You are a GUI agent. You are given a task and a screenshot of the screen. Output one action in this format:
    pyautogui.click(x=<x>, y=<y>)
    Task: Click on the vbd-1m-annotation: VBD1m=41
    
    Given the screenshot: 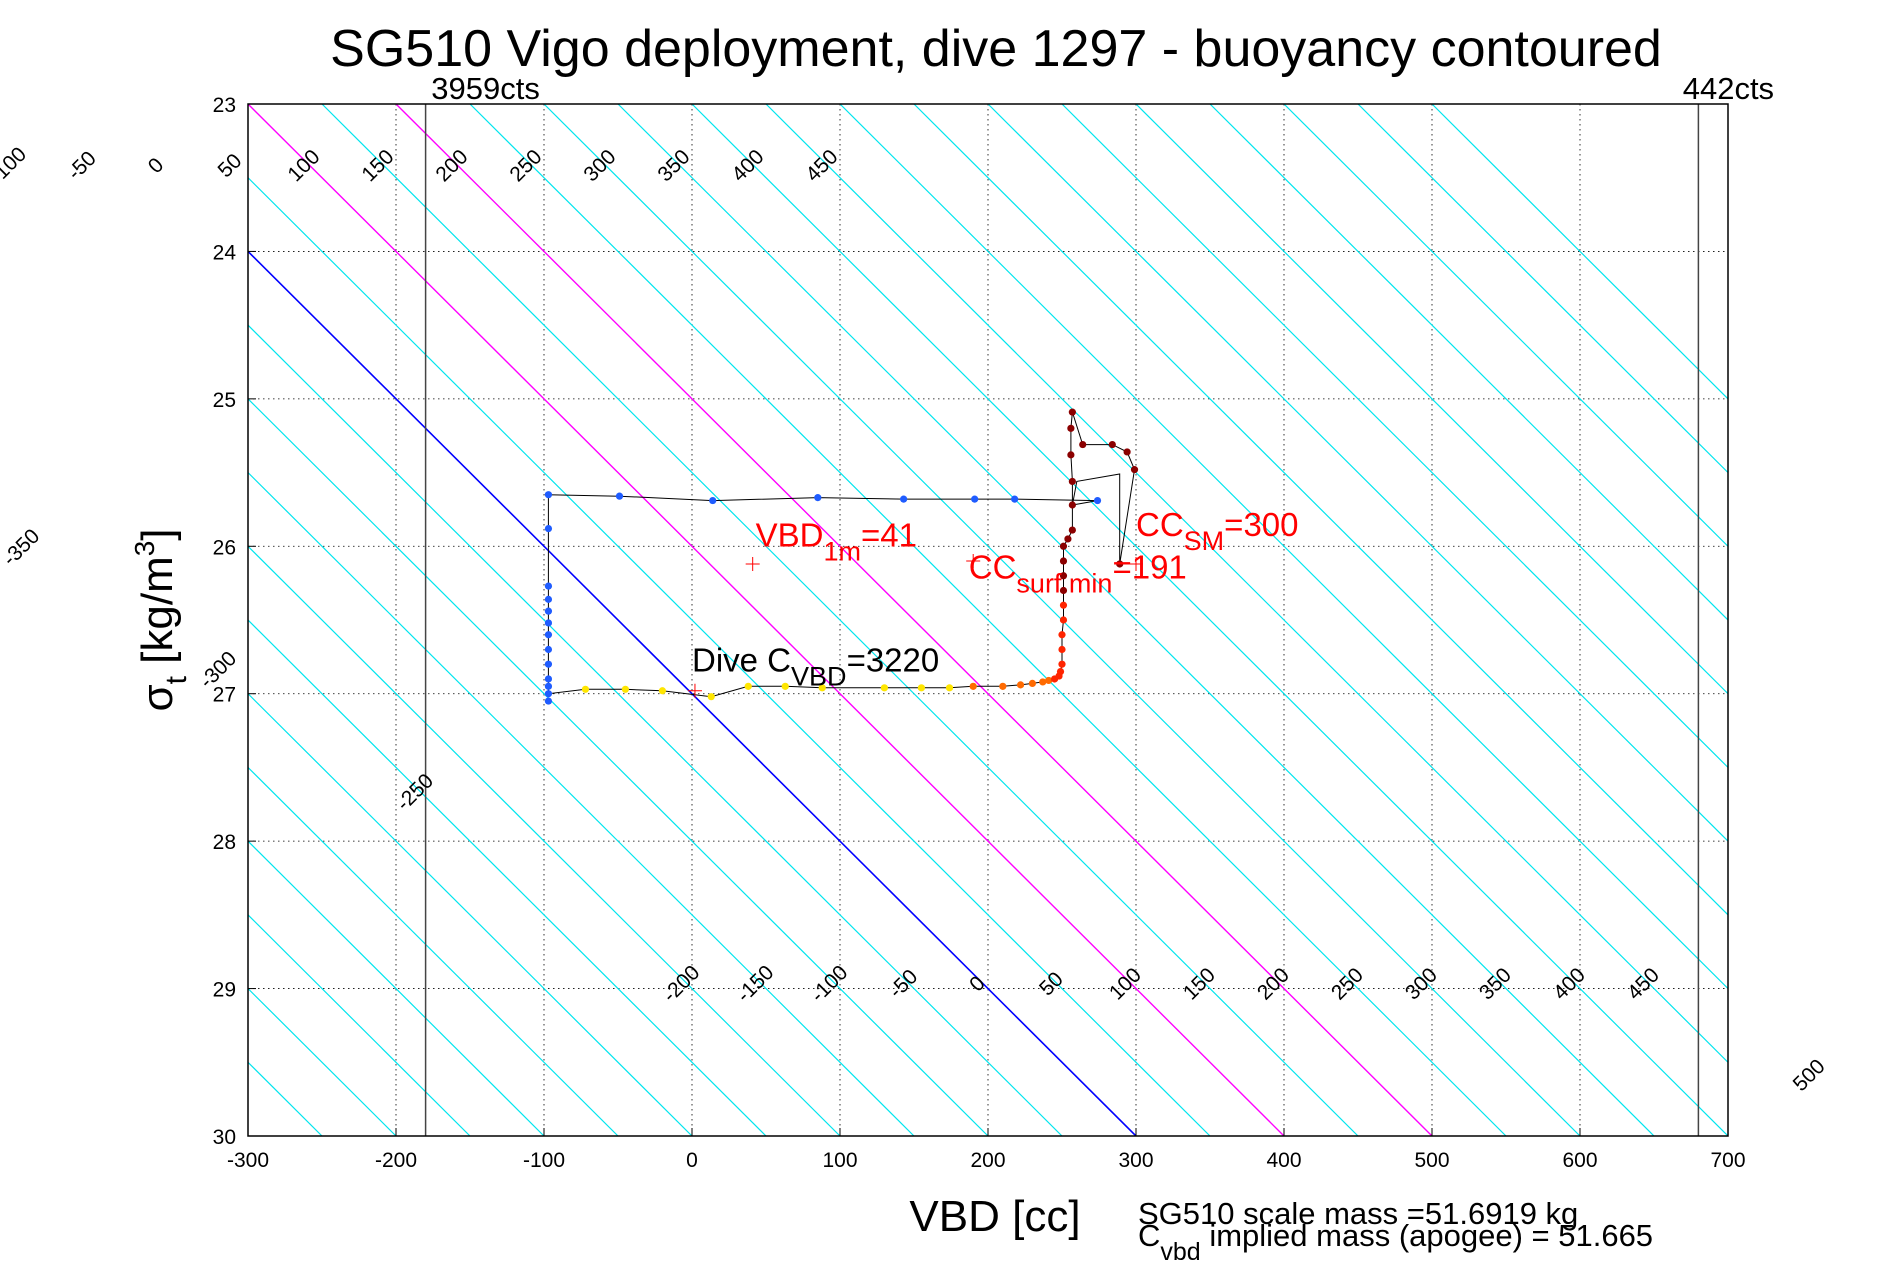 What is the action you would take?
    pyautogui.click(x=836, y=541)
    